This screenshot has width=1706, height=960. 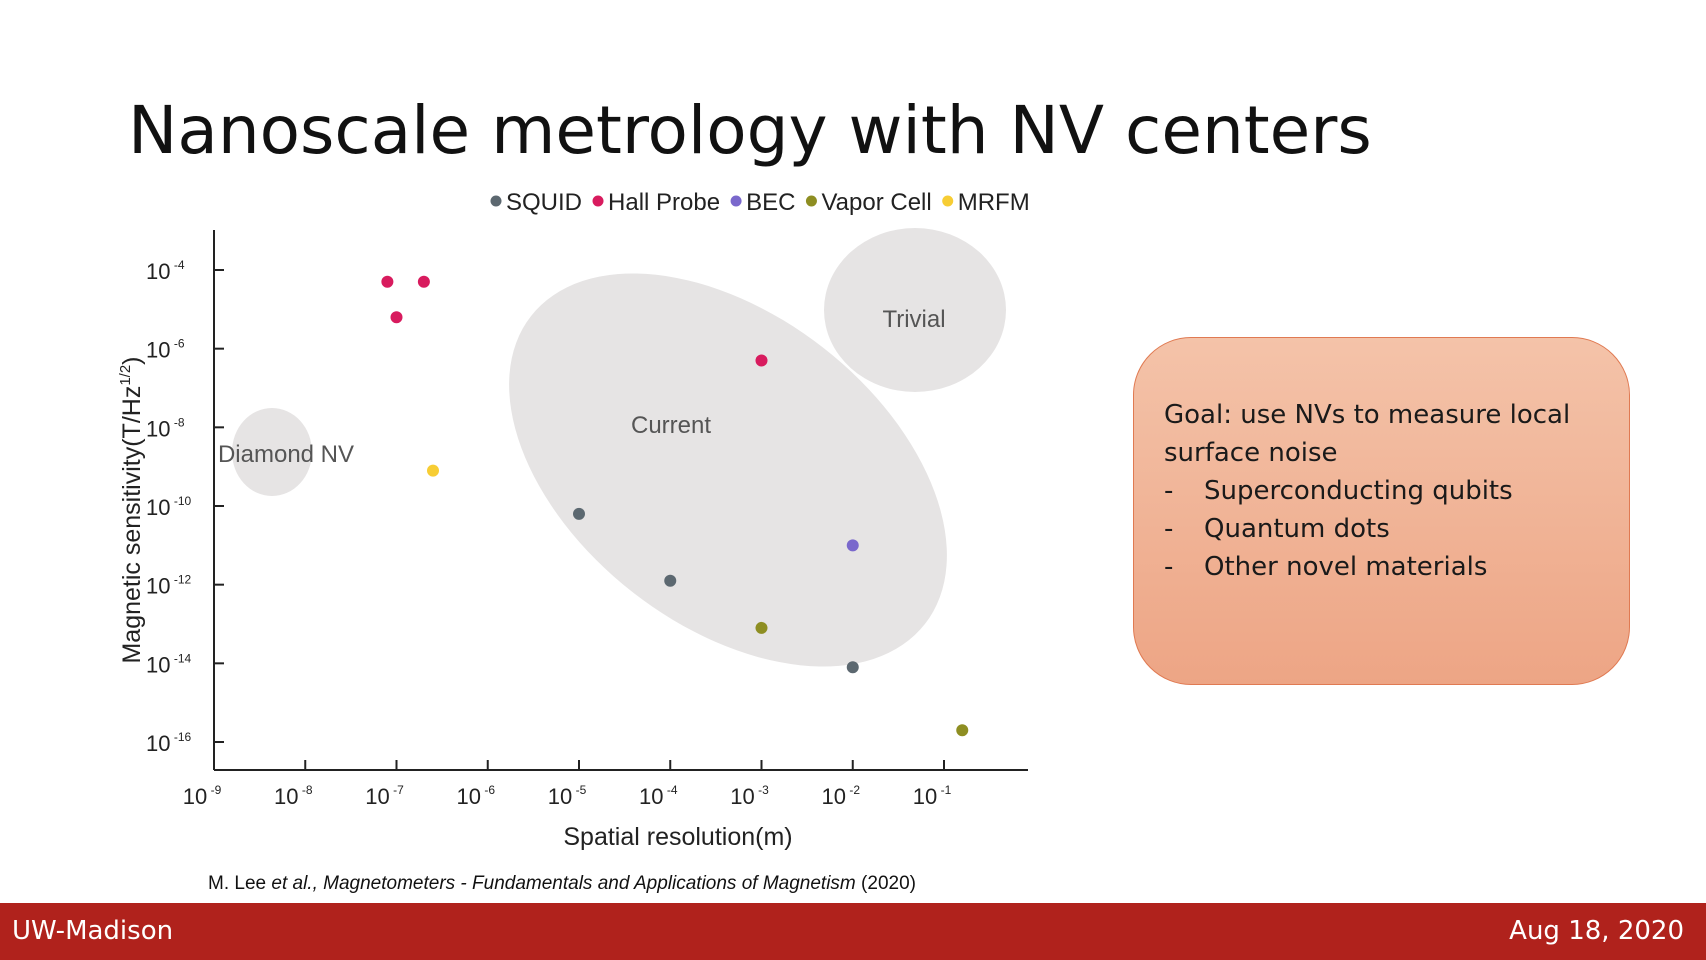 I want to click on y-tick-exp: -4, so click(x=177, y=265).